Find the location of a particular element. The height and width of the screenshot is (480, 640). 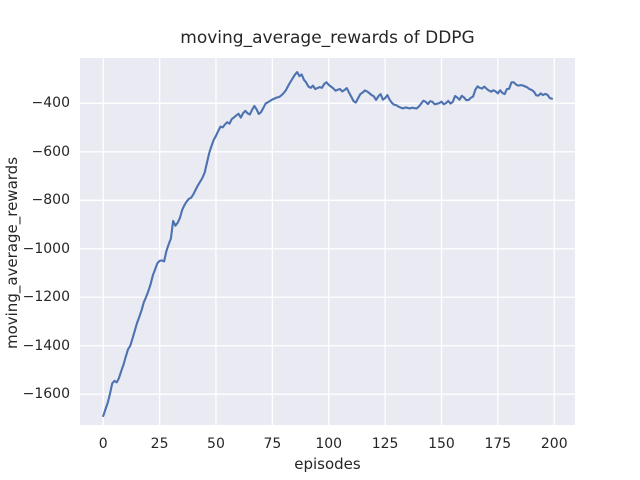

x-axis-label: episodes is located at coordinates (327, 464).